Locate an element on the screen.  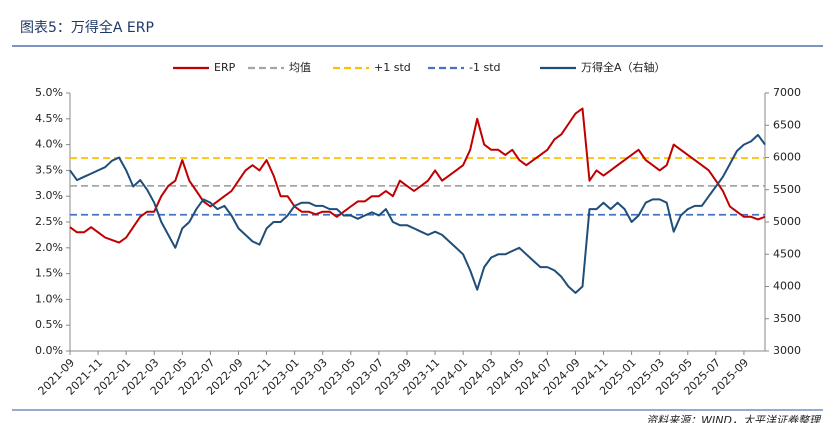
y-tick-label: 4.5% is located at coordinates (49, 118).